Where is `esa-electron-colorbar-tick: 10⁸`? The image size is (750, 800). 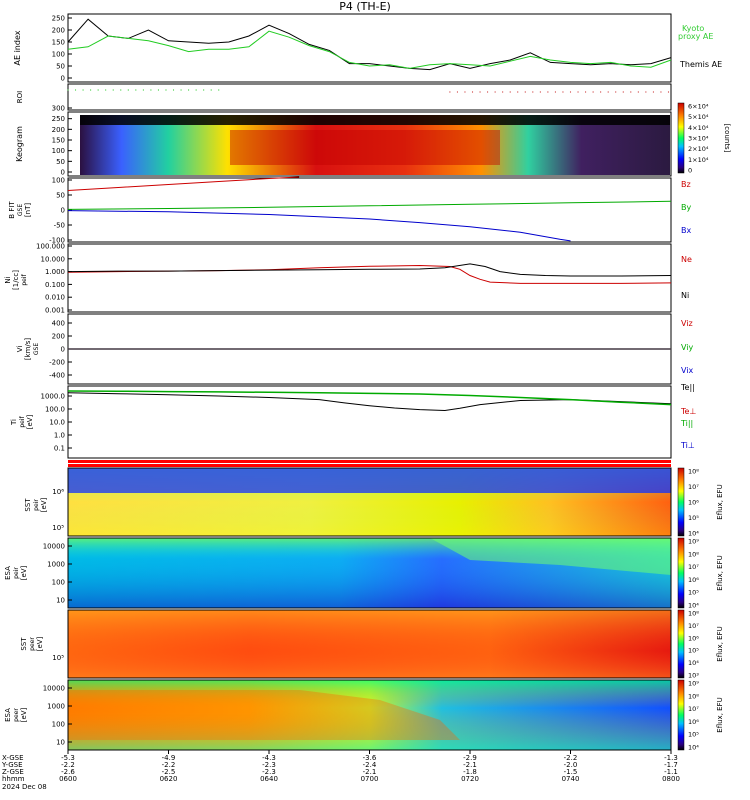
esa-electron-colorbar-tick: 10⁸ is located at coordinates (693, 554).